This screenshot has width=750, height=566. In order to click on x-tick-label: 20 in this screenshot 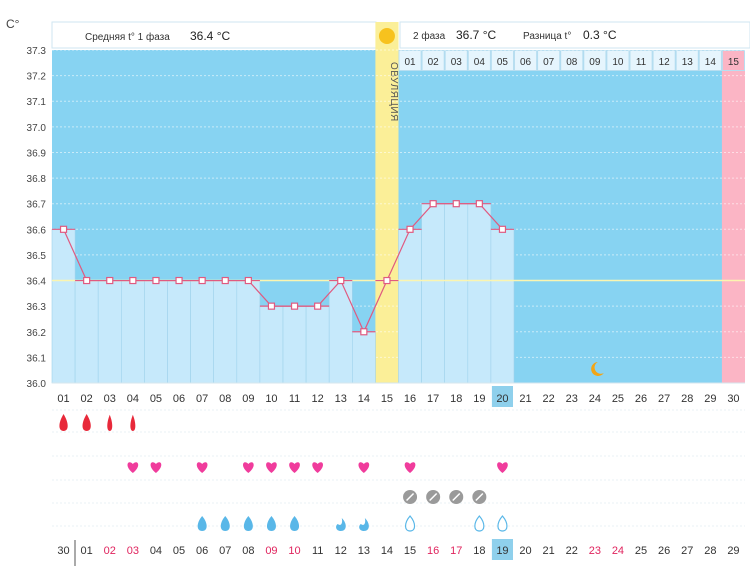, I will do `click(502, 399)`.